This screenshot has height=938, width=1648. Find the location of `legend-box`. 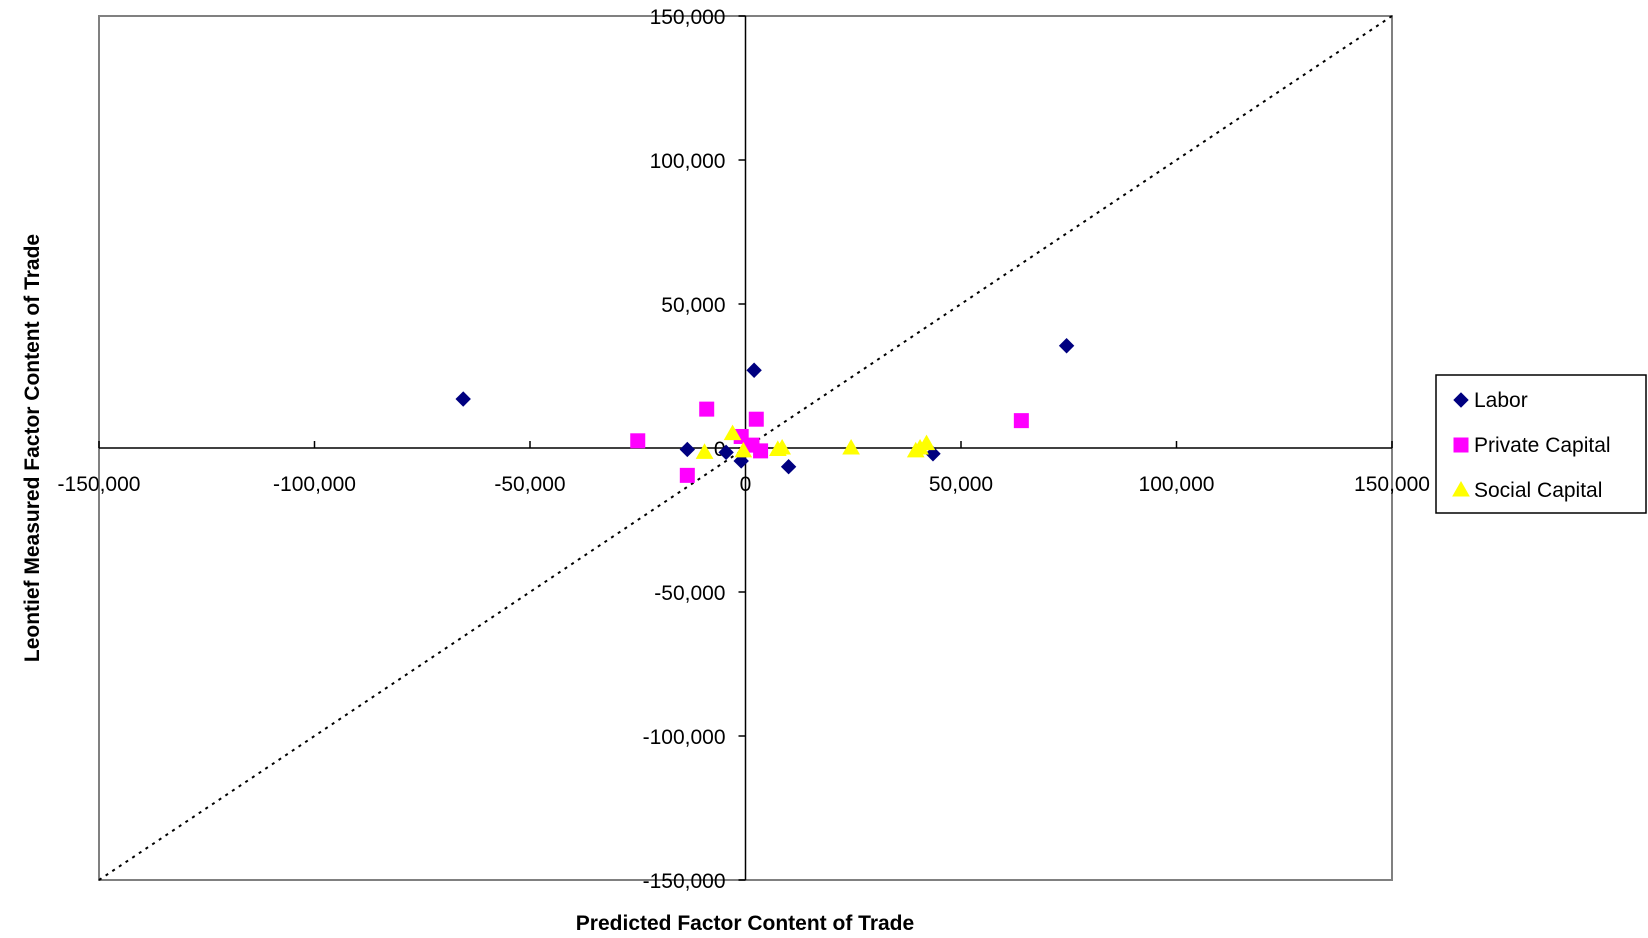

legend-box is located at coordinates (1541, 444).